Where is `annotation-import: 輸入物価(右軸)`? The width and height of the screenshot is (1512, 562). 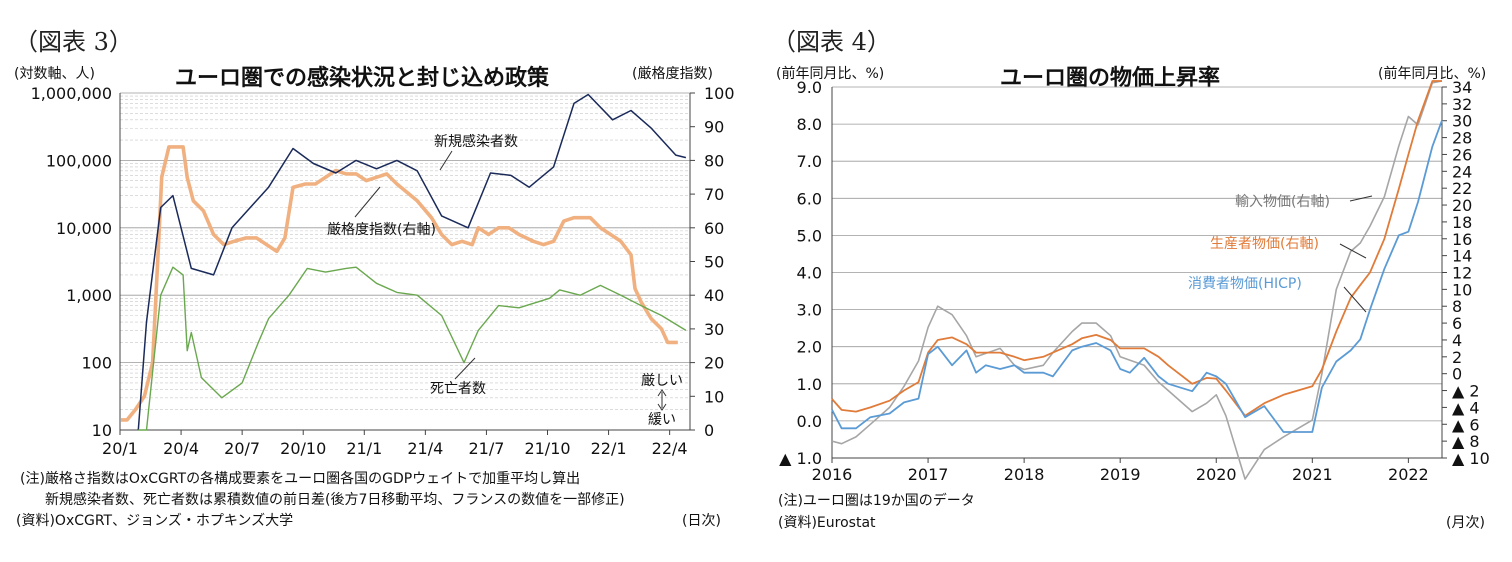 annotation-import: 輸入物価(右軸) is located at coordinates (1282, 202).